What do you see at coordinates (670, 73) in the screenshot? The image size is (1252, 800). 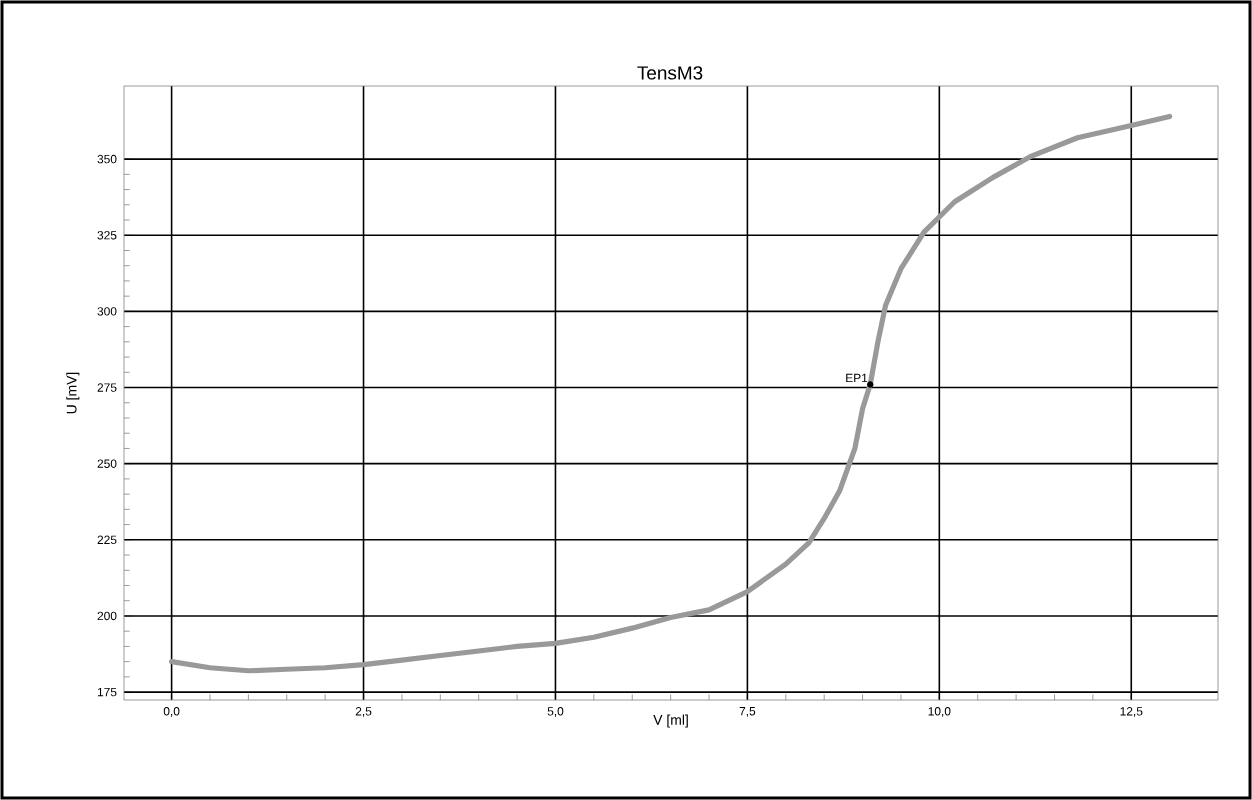 I see `chart-title: TensM3` at bounding box center [670, 73].